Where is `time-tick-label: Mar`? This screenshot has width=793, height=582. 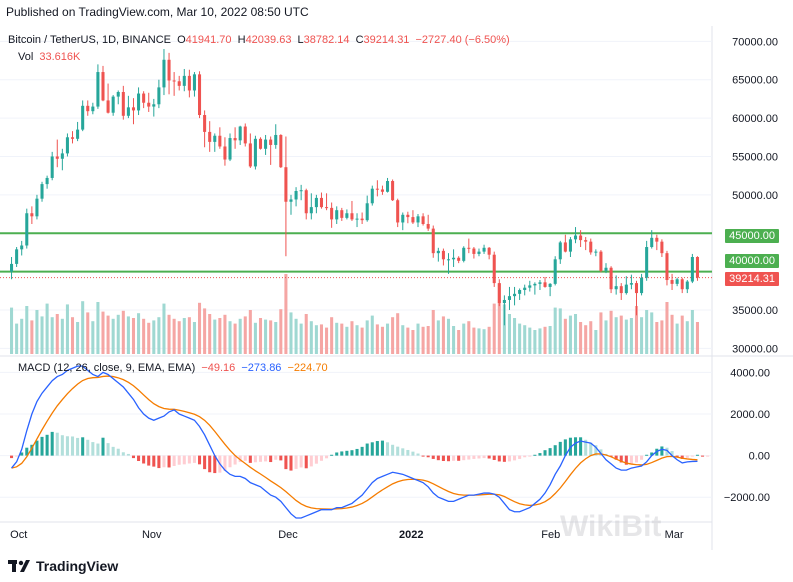
time-tick-label: Mar is located at coordinates (674, 535).